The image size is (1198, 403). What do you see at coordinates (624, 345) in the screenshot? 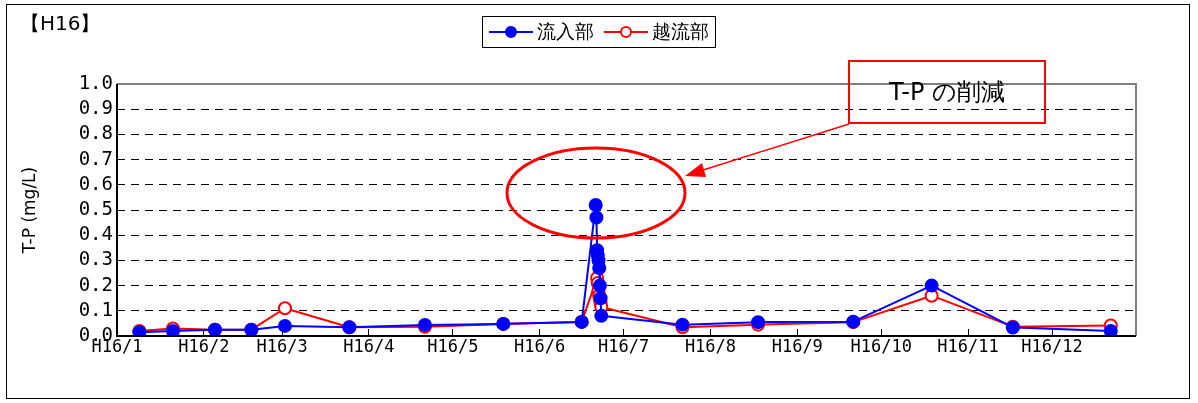
I see `x-tick-label: H16/7` at bounding box center [624, 345].